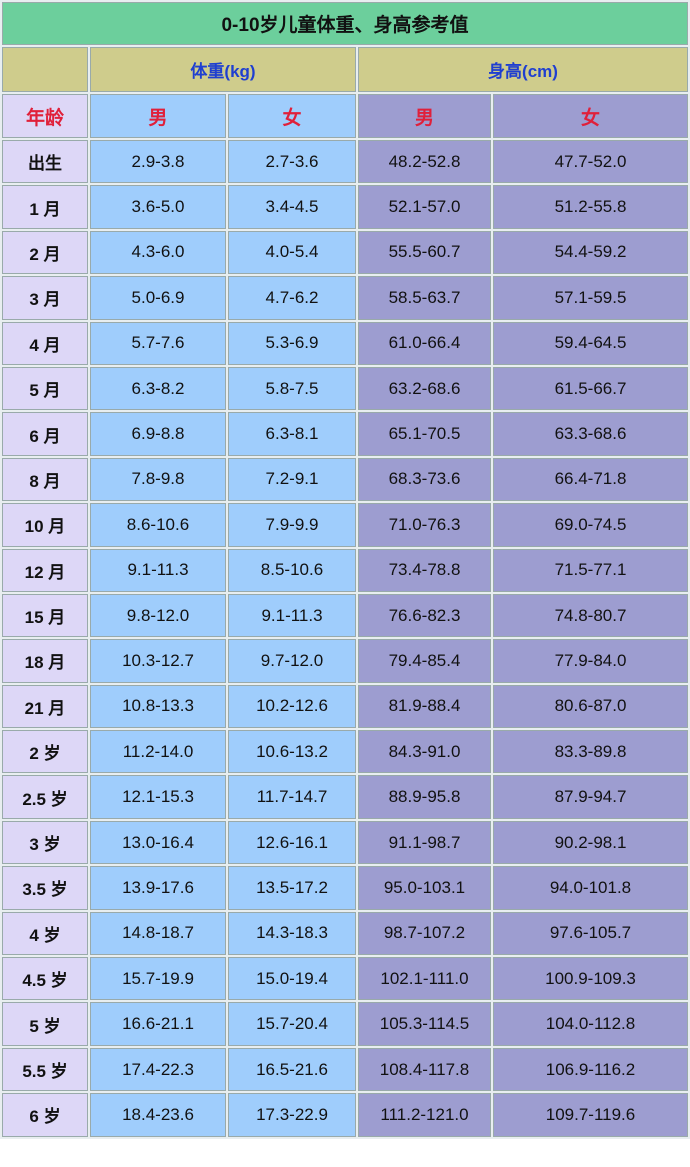  What do you see at coordinates (292, 842) in the screenshot?
I see `weight-female-cell: 12.6-16.1` at bounding box center [292, 842].